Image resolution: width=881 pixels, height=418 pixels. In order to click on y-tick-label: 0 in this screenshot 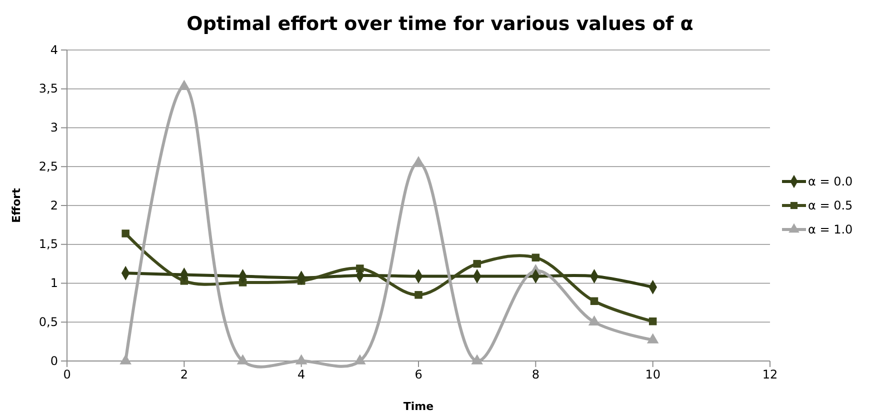, I will do `click(54, 361)`.